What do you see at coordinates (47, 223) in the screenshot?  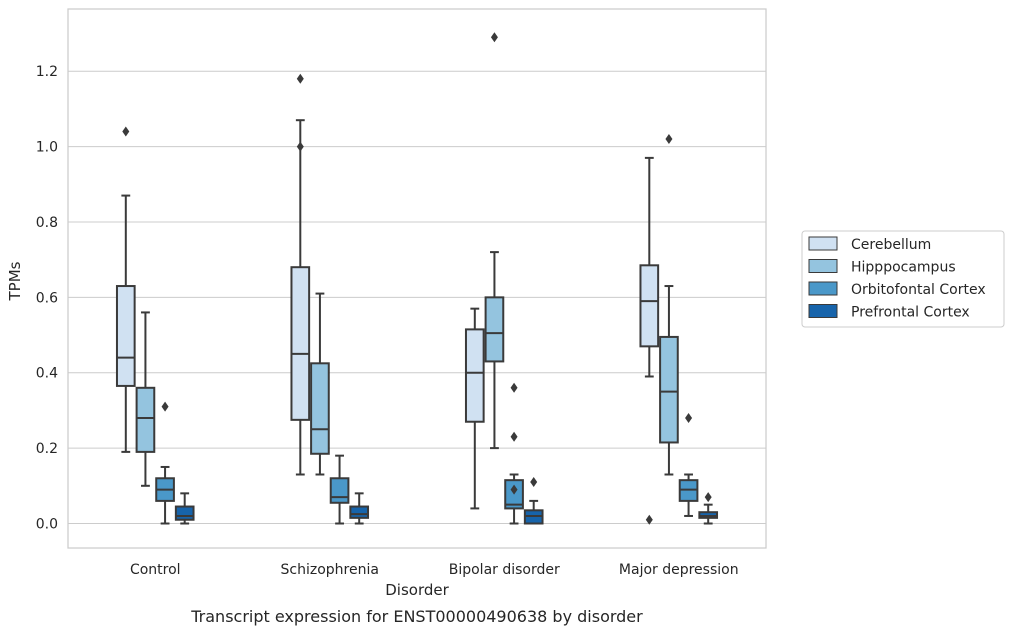 I see `y-tick-label: 0.8` at bounding box center [47, 223].